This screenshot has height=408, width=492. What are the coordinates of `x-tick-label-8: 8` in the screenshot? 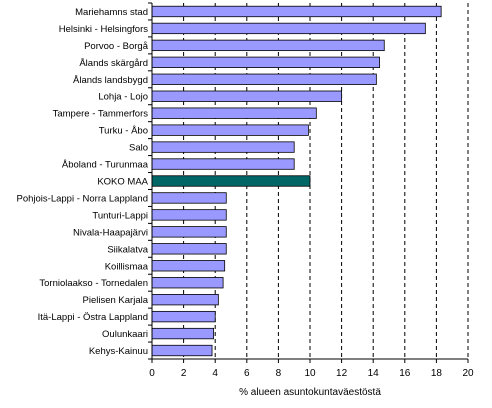 It's located at (279, 373).